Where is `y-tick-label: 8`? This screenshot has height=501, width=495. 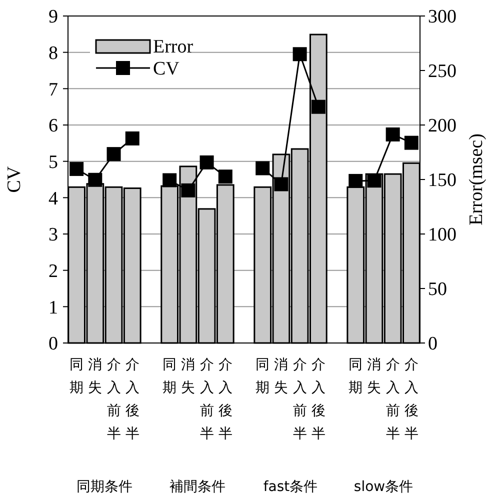
y-tick-label: 8 is located at coordinates (53, 53).